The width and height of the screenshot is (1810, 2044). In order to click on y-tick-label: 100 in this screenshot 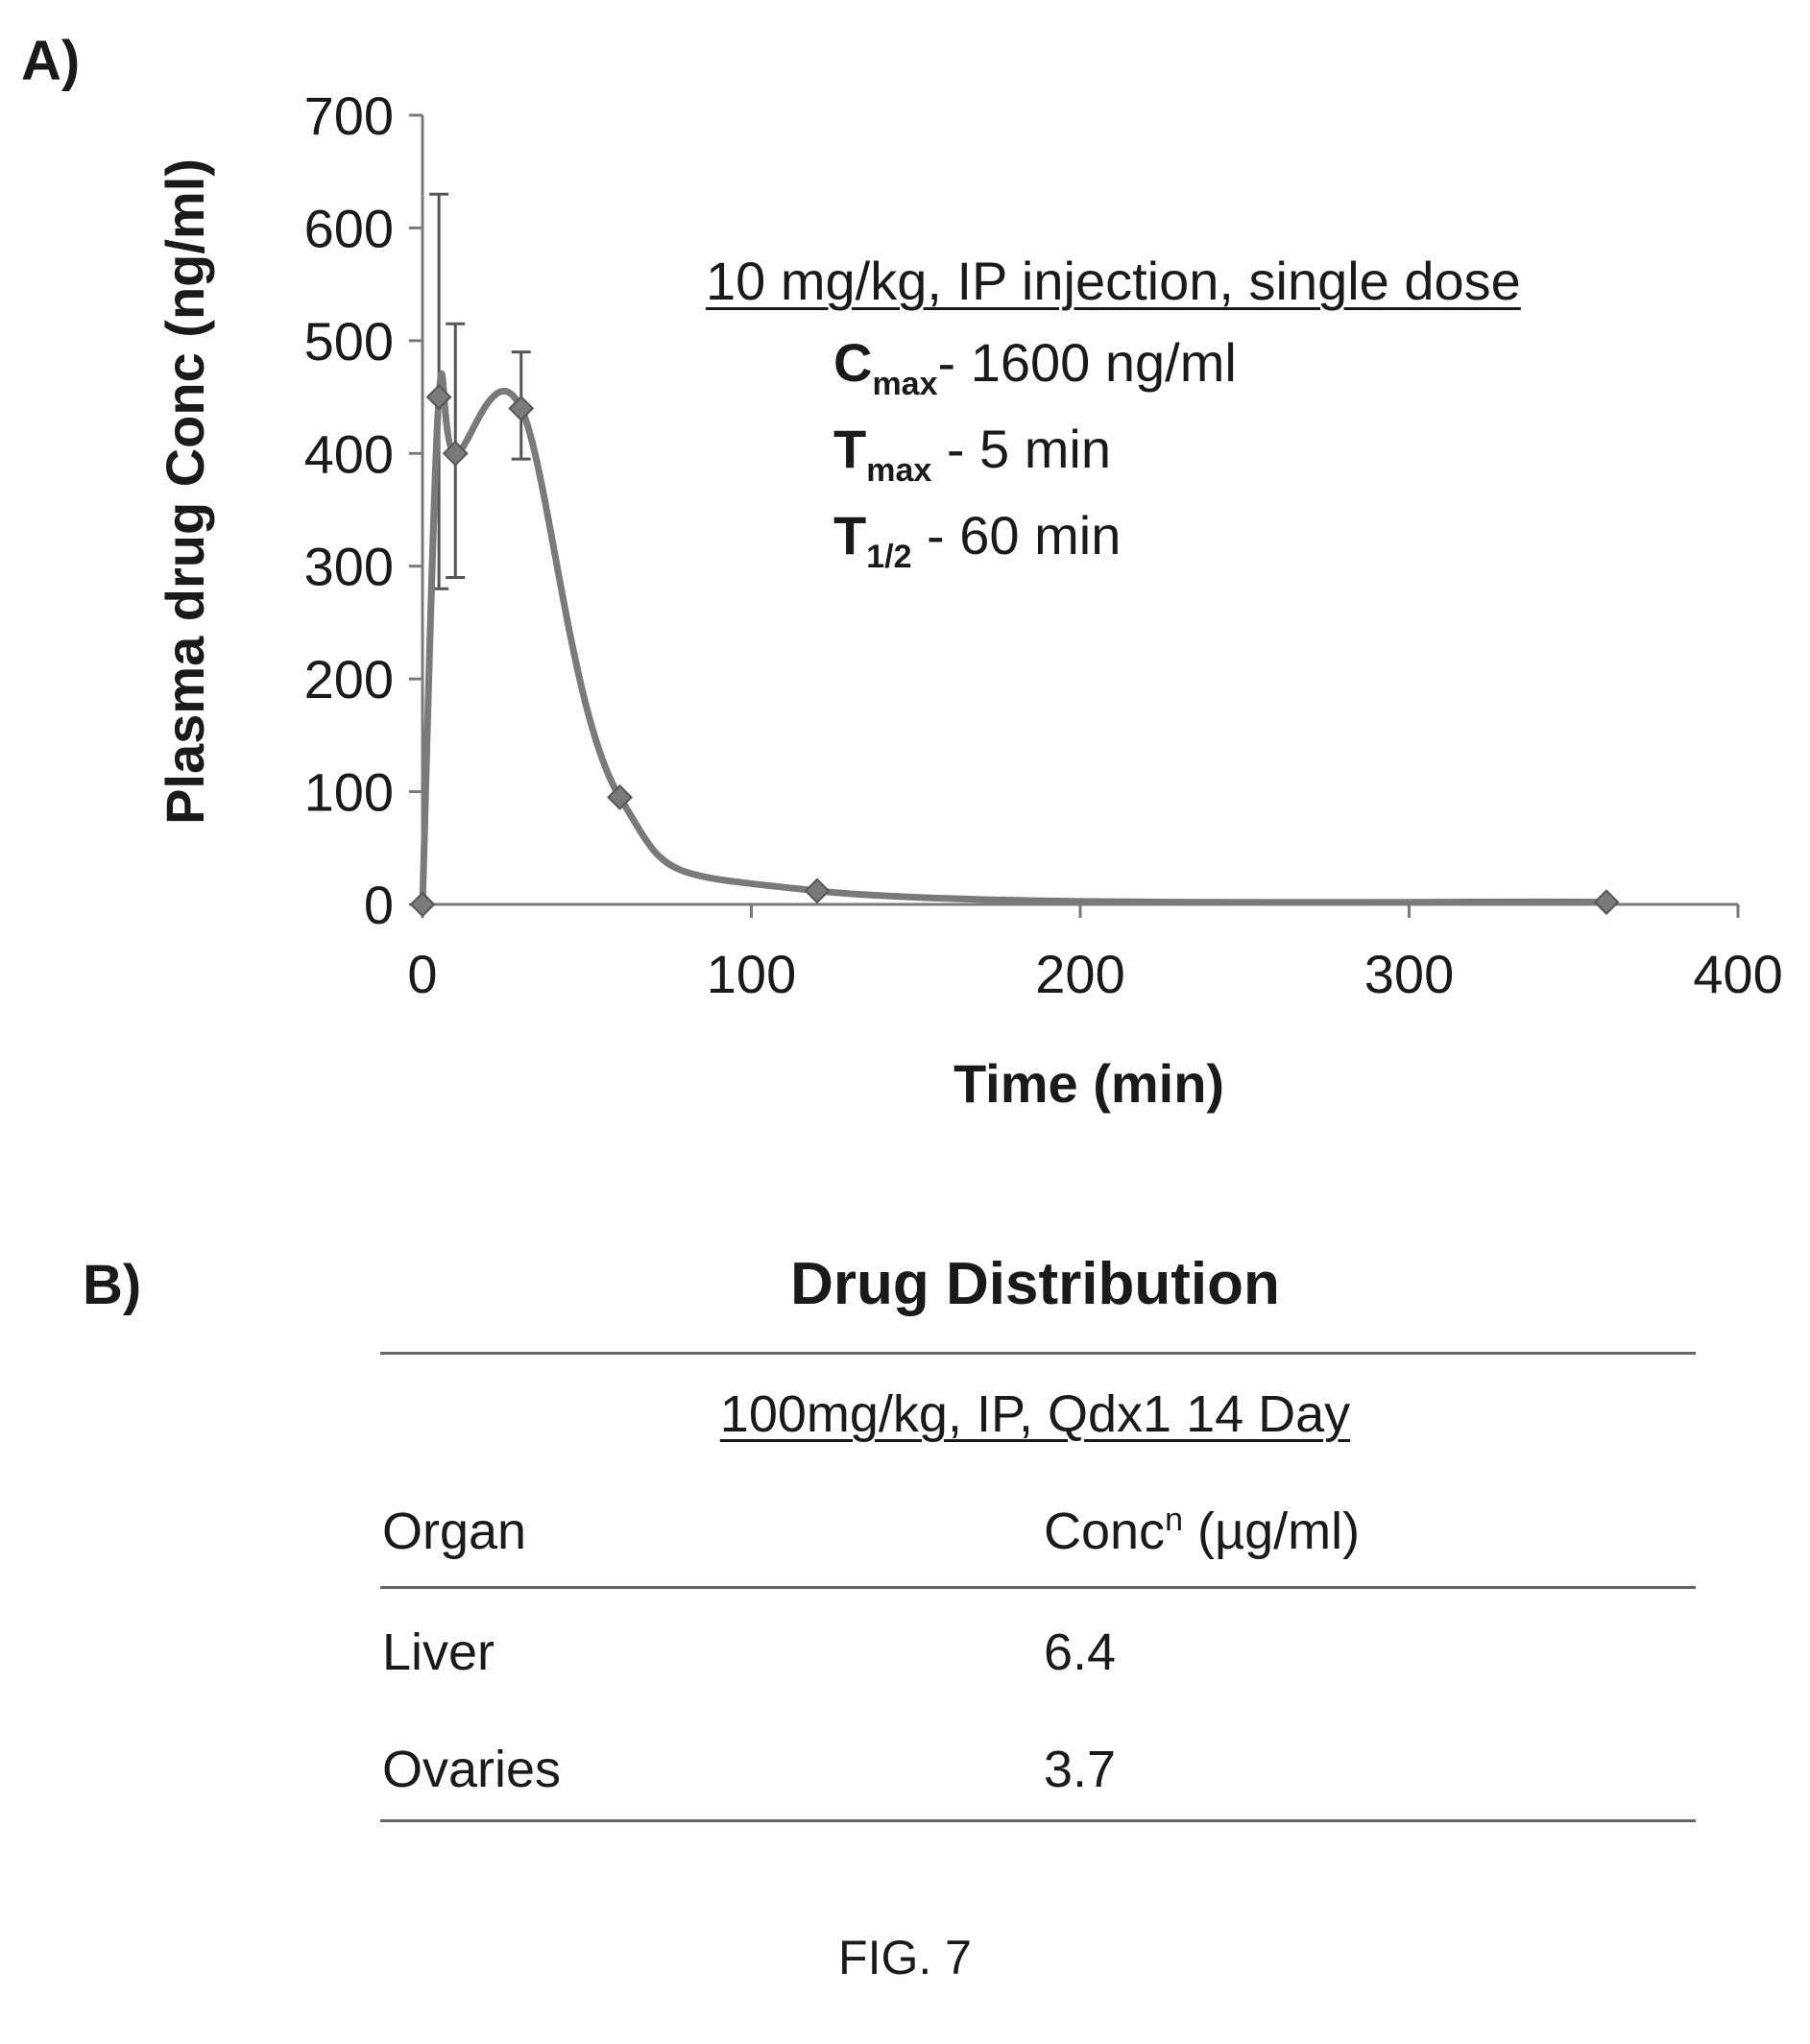, I will do `click(349, 792)`.